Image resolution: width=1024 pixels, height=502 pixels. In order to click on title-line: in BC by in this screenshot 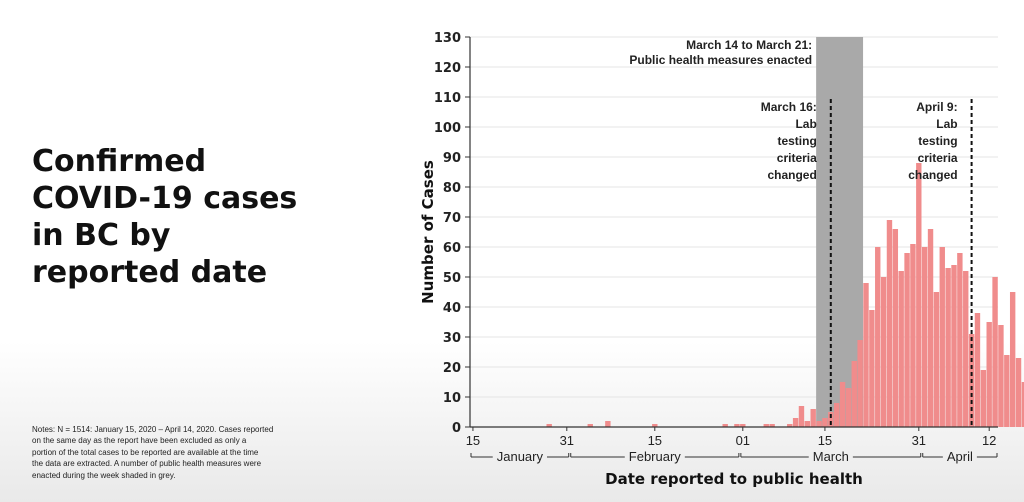, I will do `click(101, 235)`.